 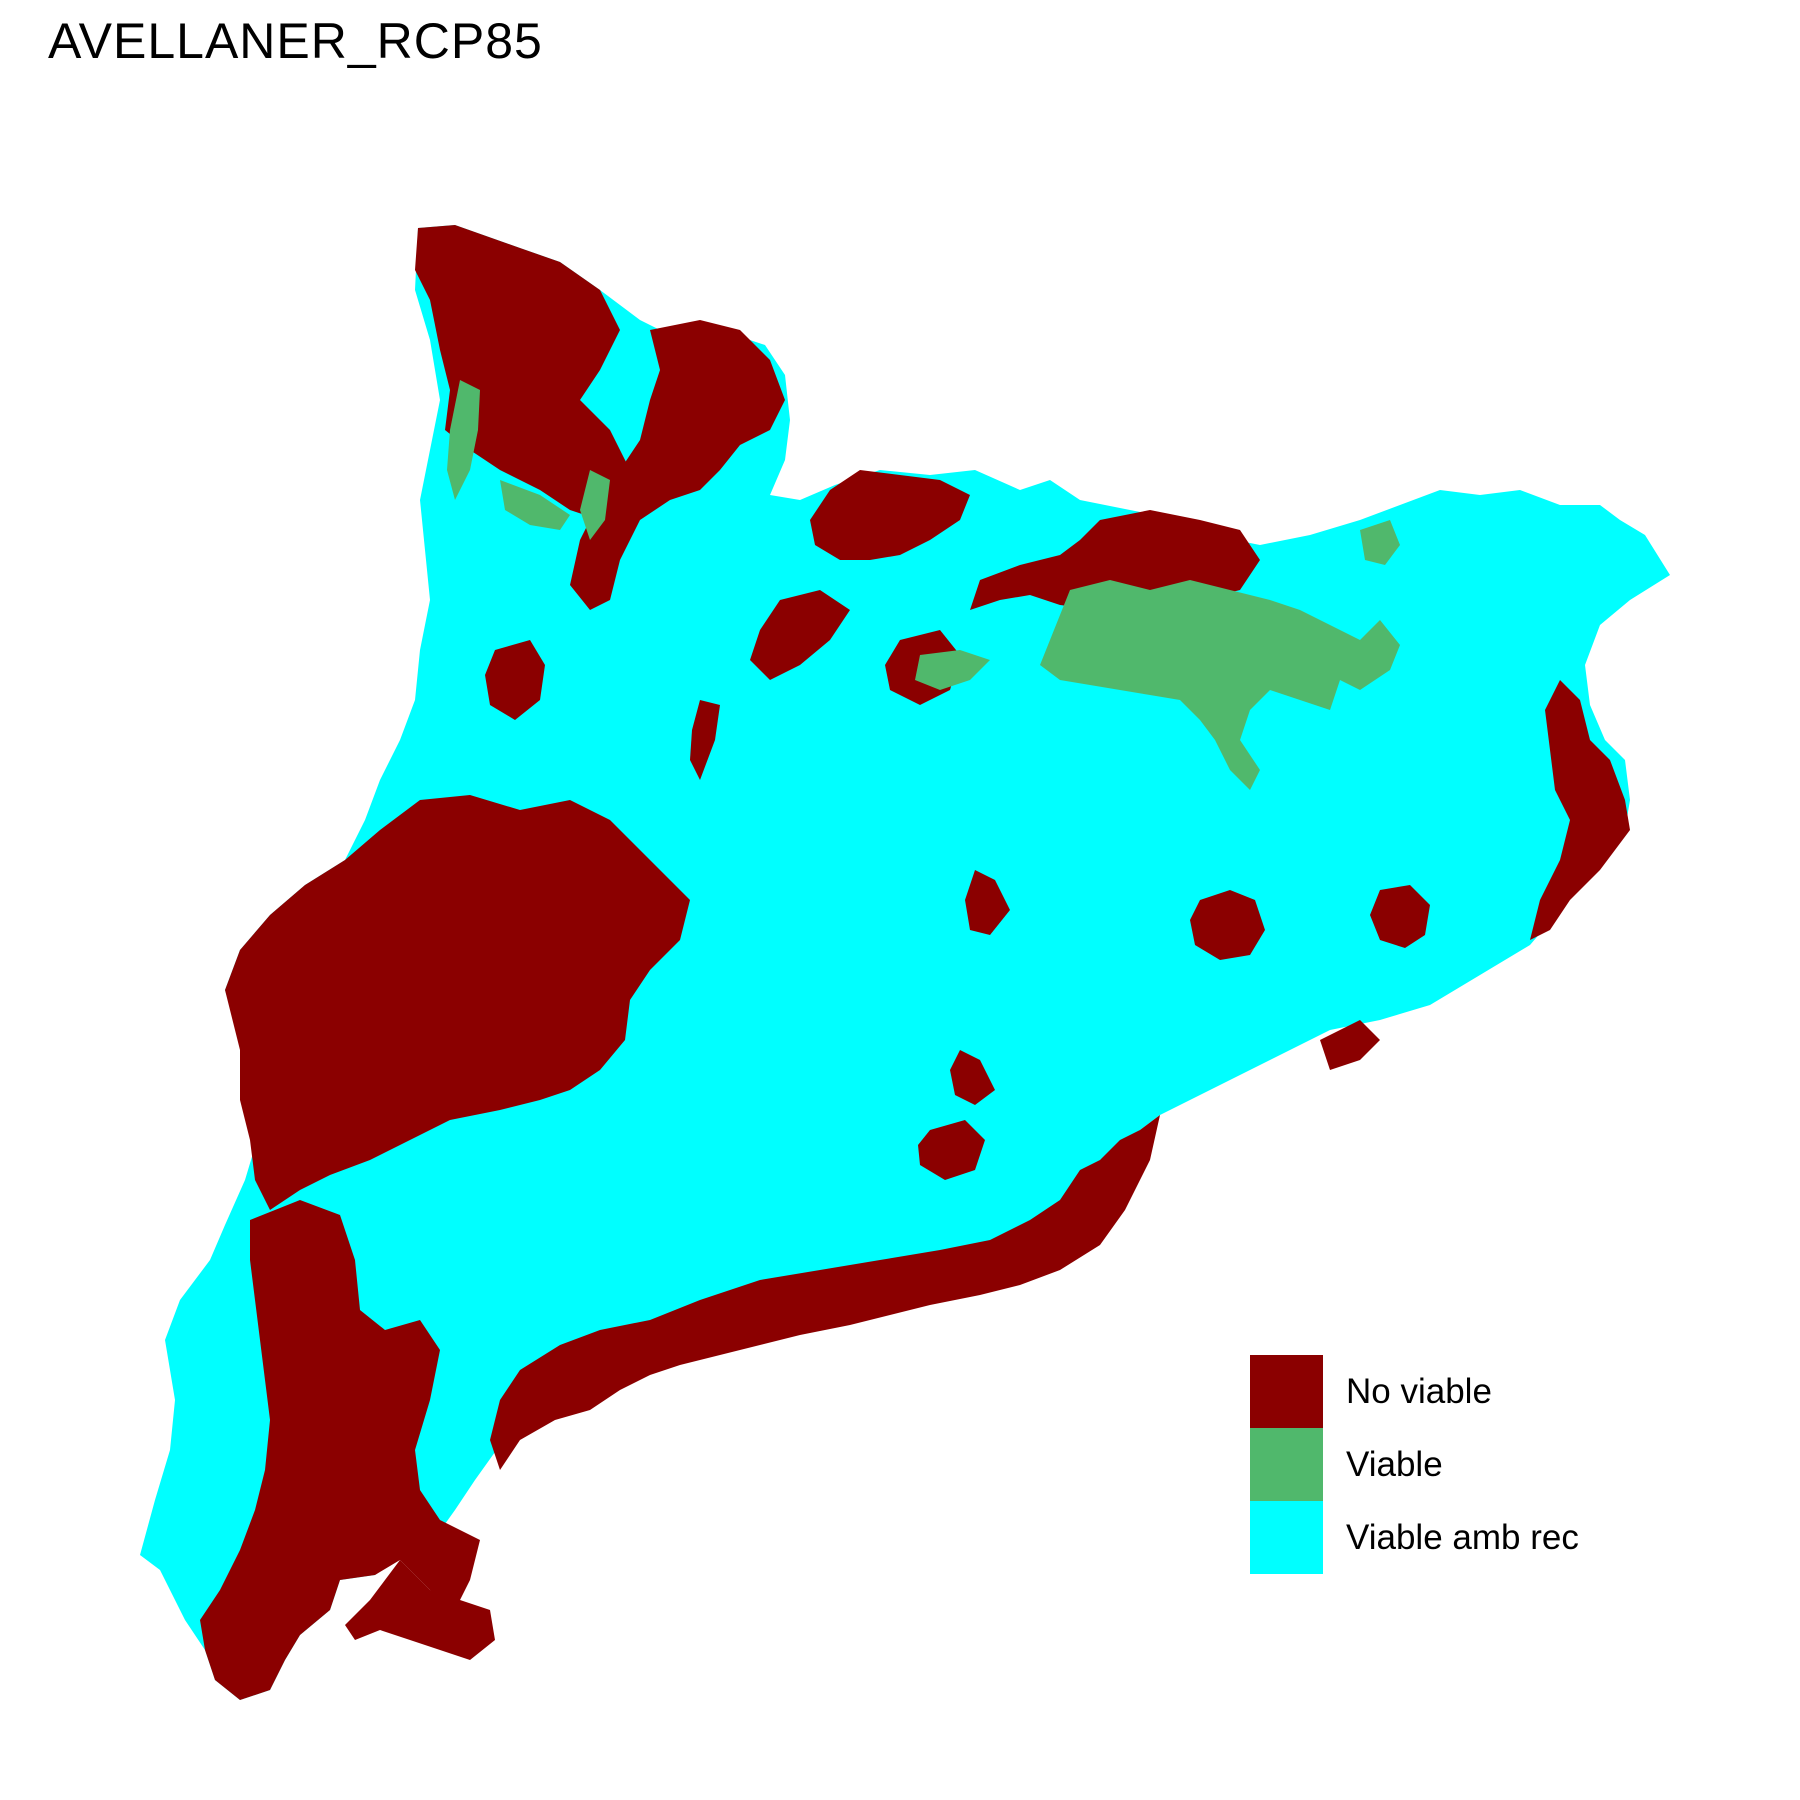 I want to click on region-no-viable-western-block, so click(x=457, y=1002).